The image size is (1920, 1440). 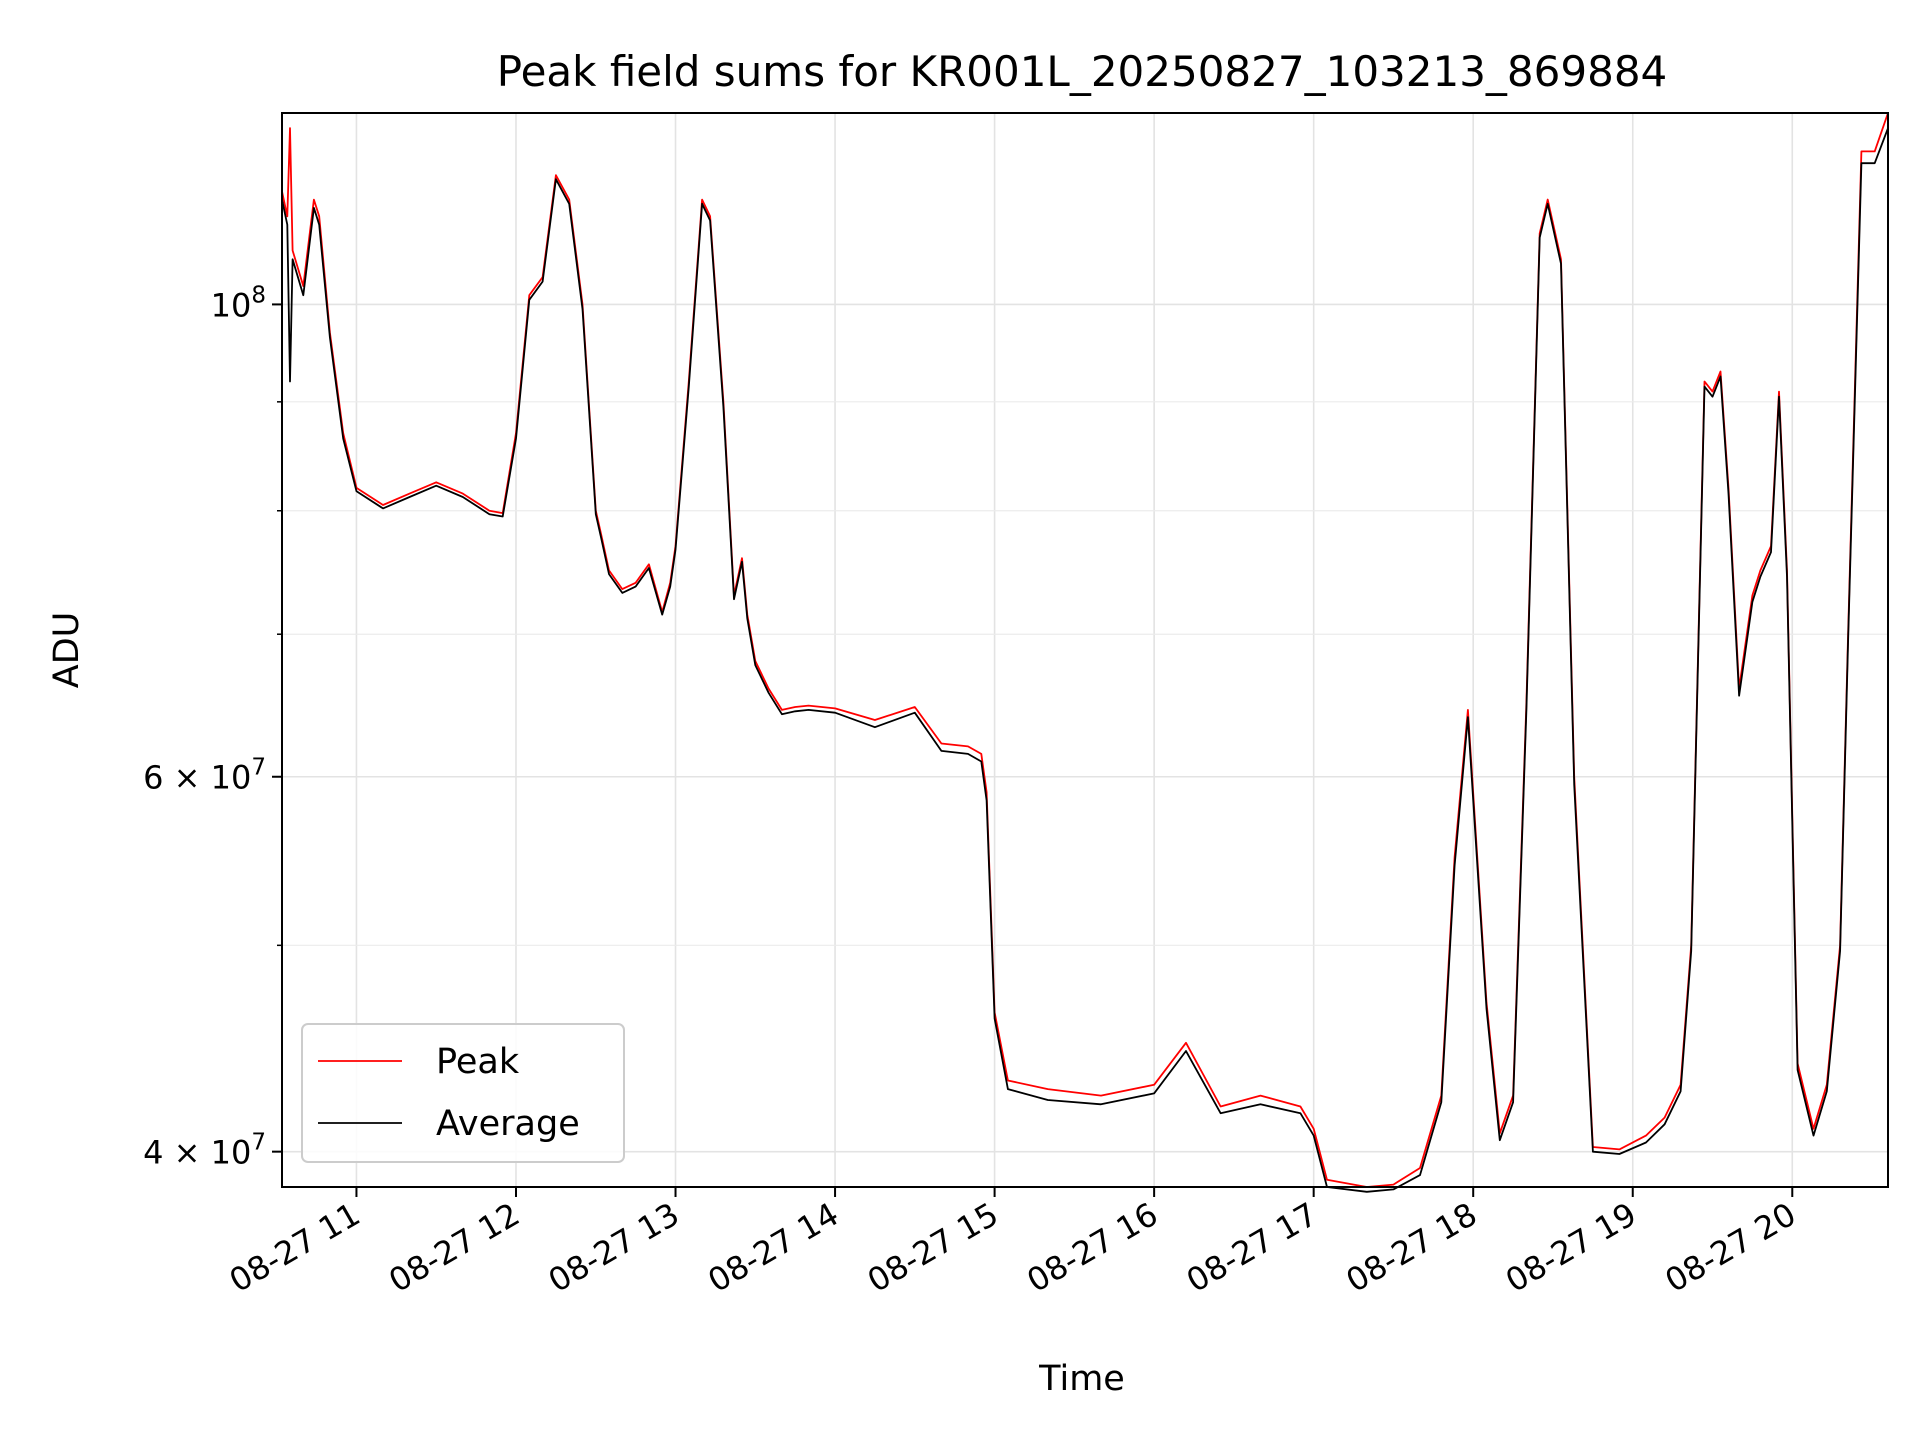 What do you see at coordinates (212, 727) in the screenshot?
I see `y-axis-ticks: 4 × 107 6 × 107 108` at bounding box center [212, 727].